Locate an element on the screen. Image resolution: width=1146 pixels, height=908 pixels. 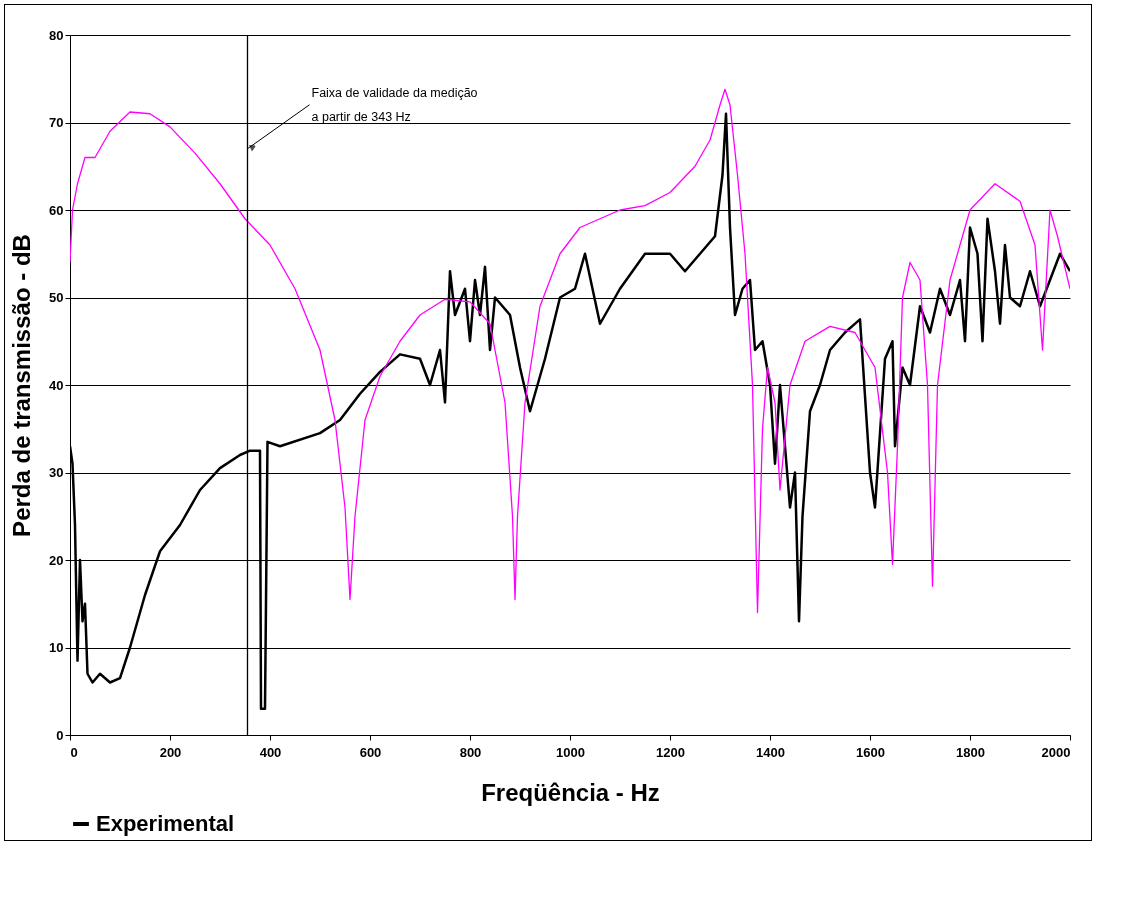
x-tick-label: 200 is located at coordinates (170, 752).